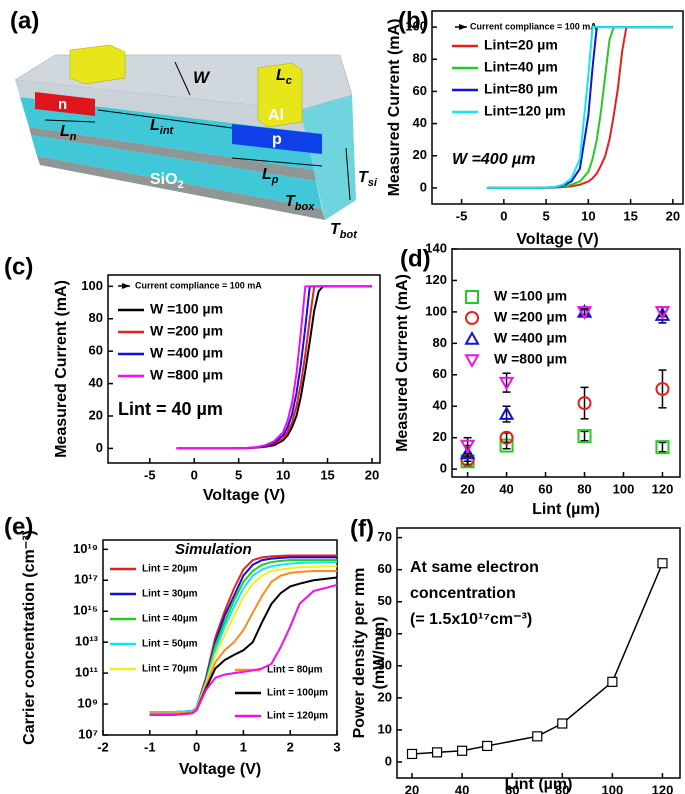 This screenshot has height=794, width=685. Describe the element at coordinates (521, 67) in the screenshot. I see `legend-label: Lint=40 µm` at that location.